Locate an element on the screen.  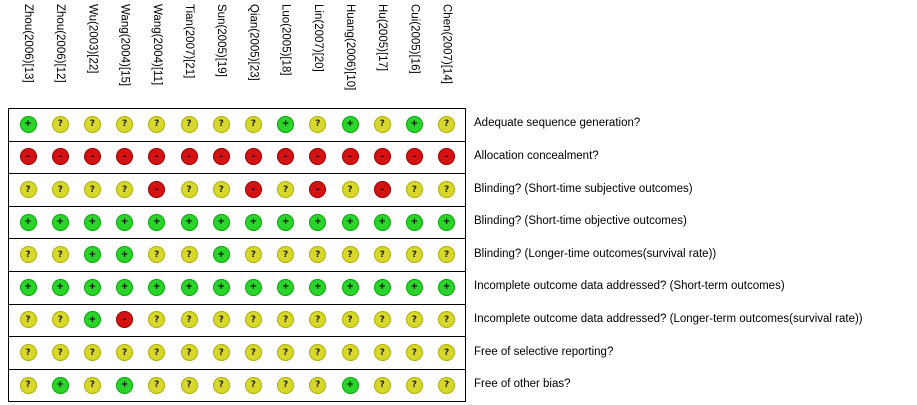
study-label: Huang(2006)[10] is located at coordinates (350, 47).